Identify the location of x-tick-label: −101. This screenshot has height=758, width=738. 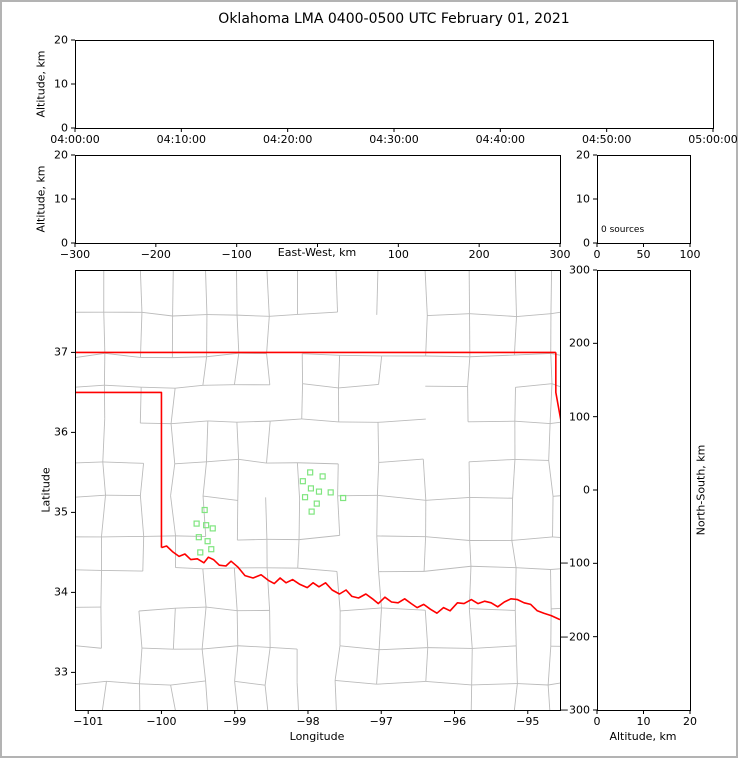
(88, 721).